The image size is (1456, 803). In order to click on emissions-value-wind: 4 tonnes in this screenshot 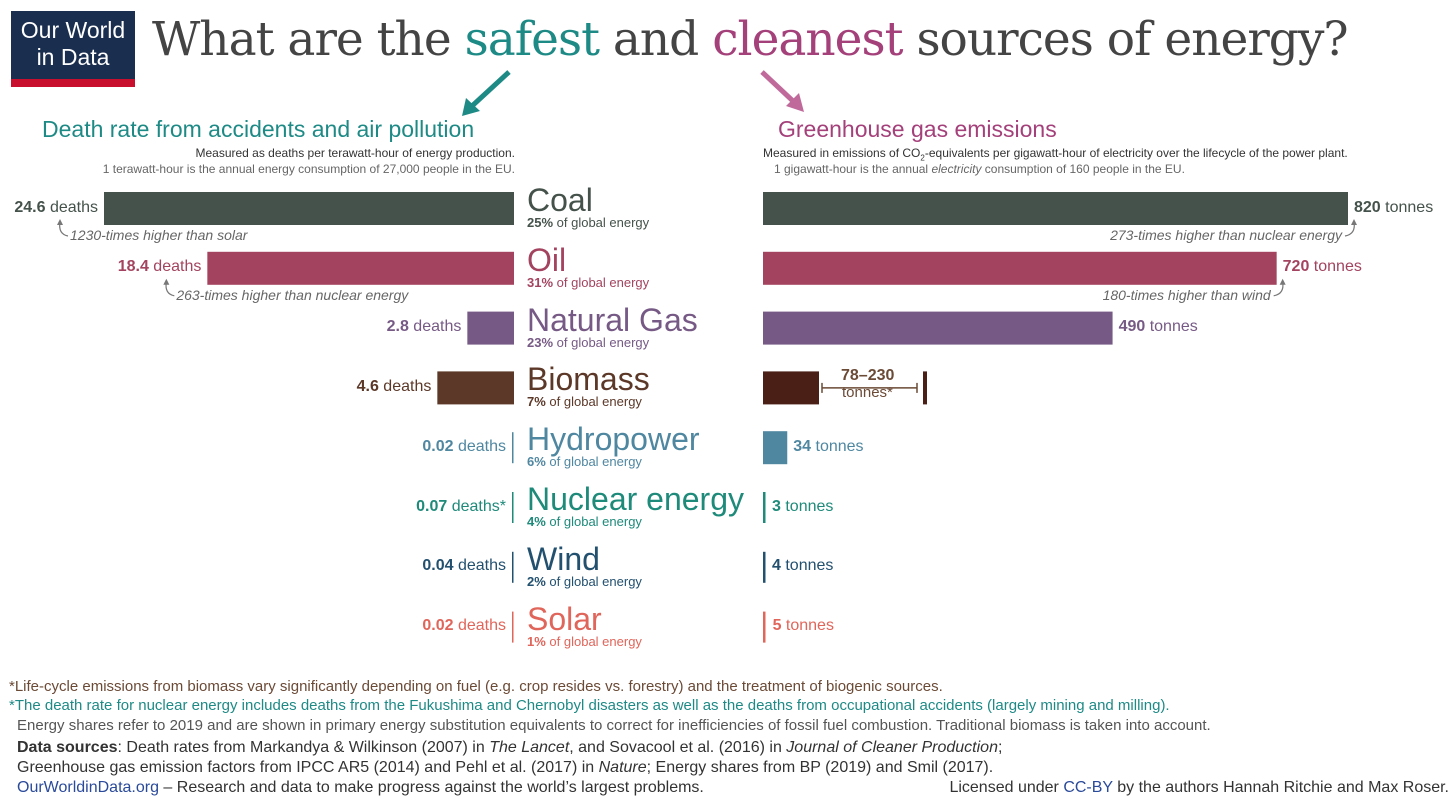, I will do `click(803, 566)`.